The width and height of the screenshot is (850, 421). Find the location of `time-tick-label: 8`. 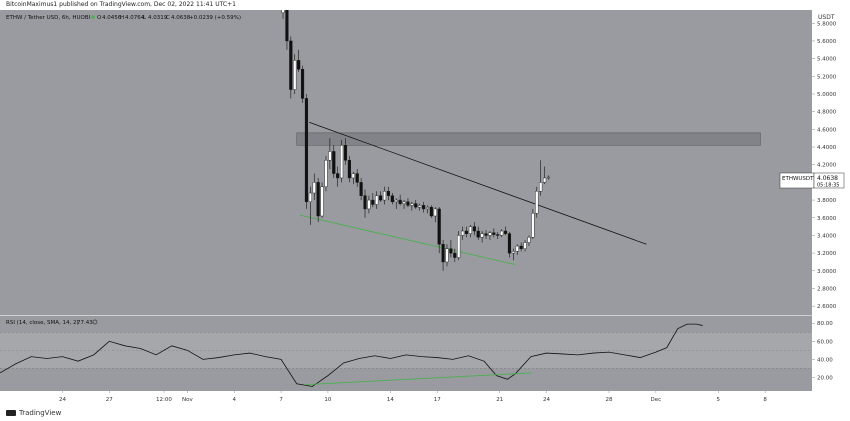

time-tick-label: 8 is located at coordinates (765, 400).